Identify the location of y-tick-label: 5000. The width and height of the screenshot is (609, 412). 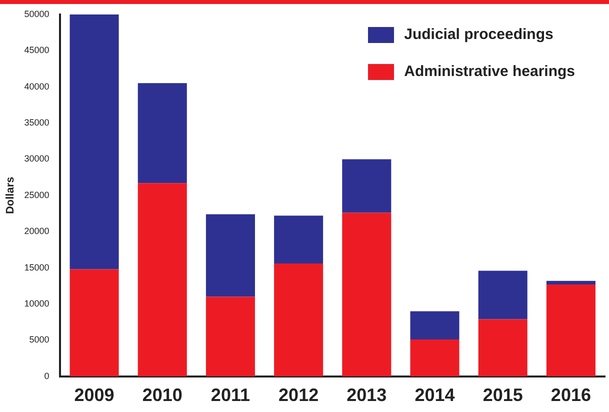
(39, 339).